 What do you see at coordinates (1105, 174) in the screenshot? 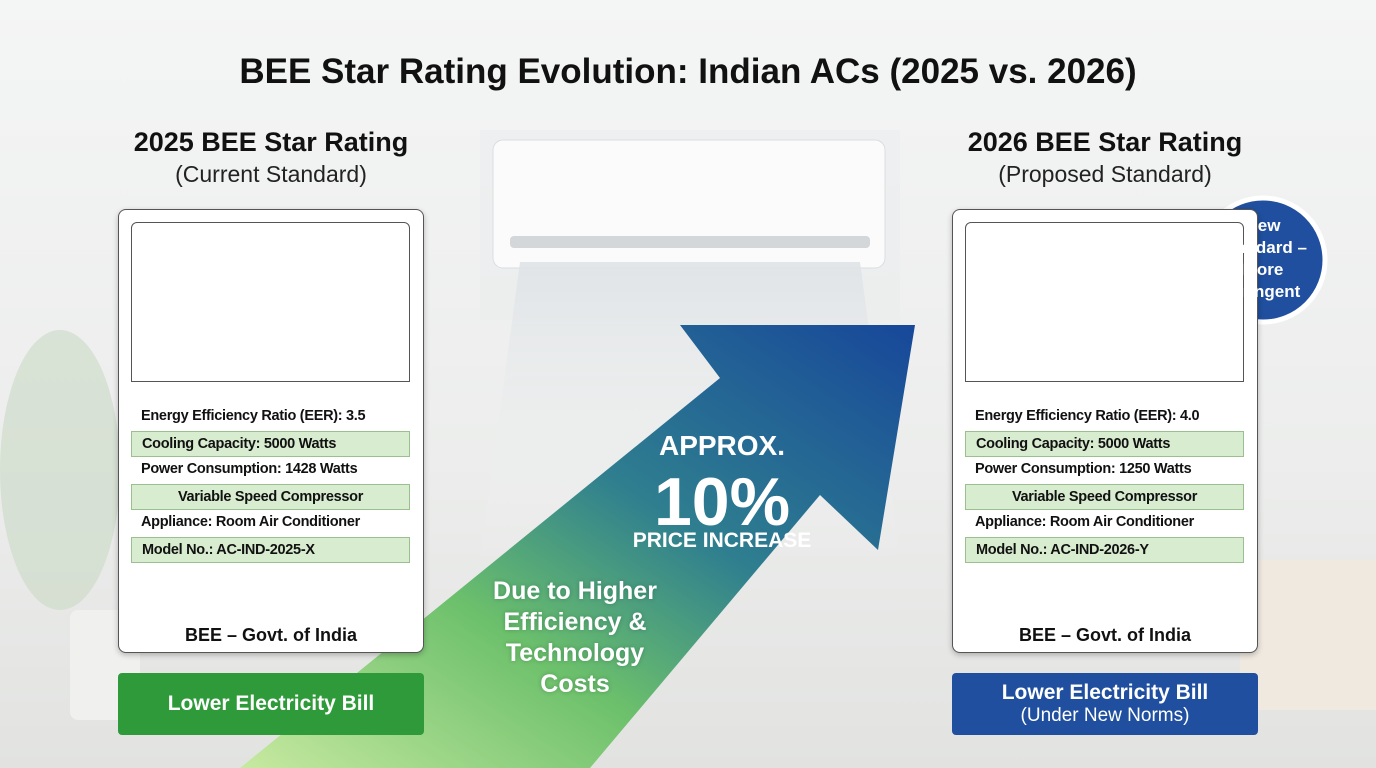
I see `panel-subheading: (Proposed Standard)` at bounding box center [1105, 174].